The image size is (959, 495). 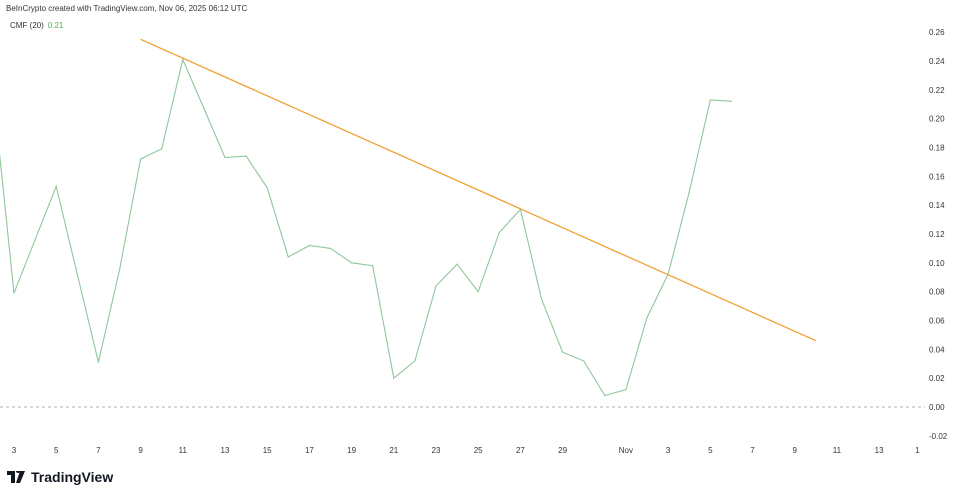 I want to click on tradingview-logo: TradingView, so click(x=60, y=477).